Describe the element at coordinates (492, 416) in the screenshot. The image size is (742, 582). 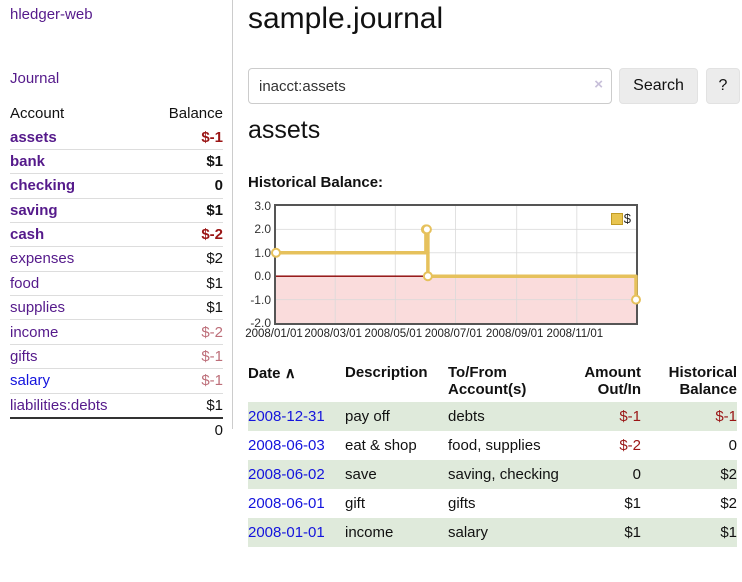
I see `transaction-row: 2008-12-31 pay off debts $-1 $-1` at that location.